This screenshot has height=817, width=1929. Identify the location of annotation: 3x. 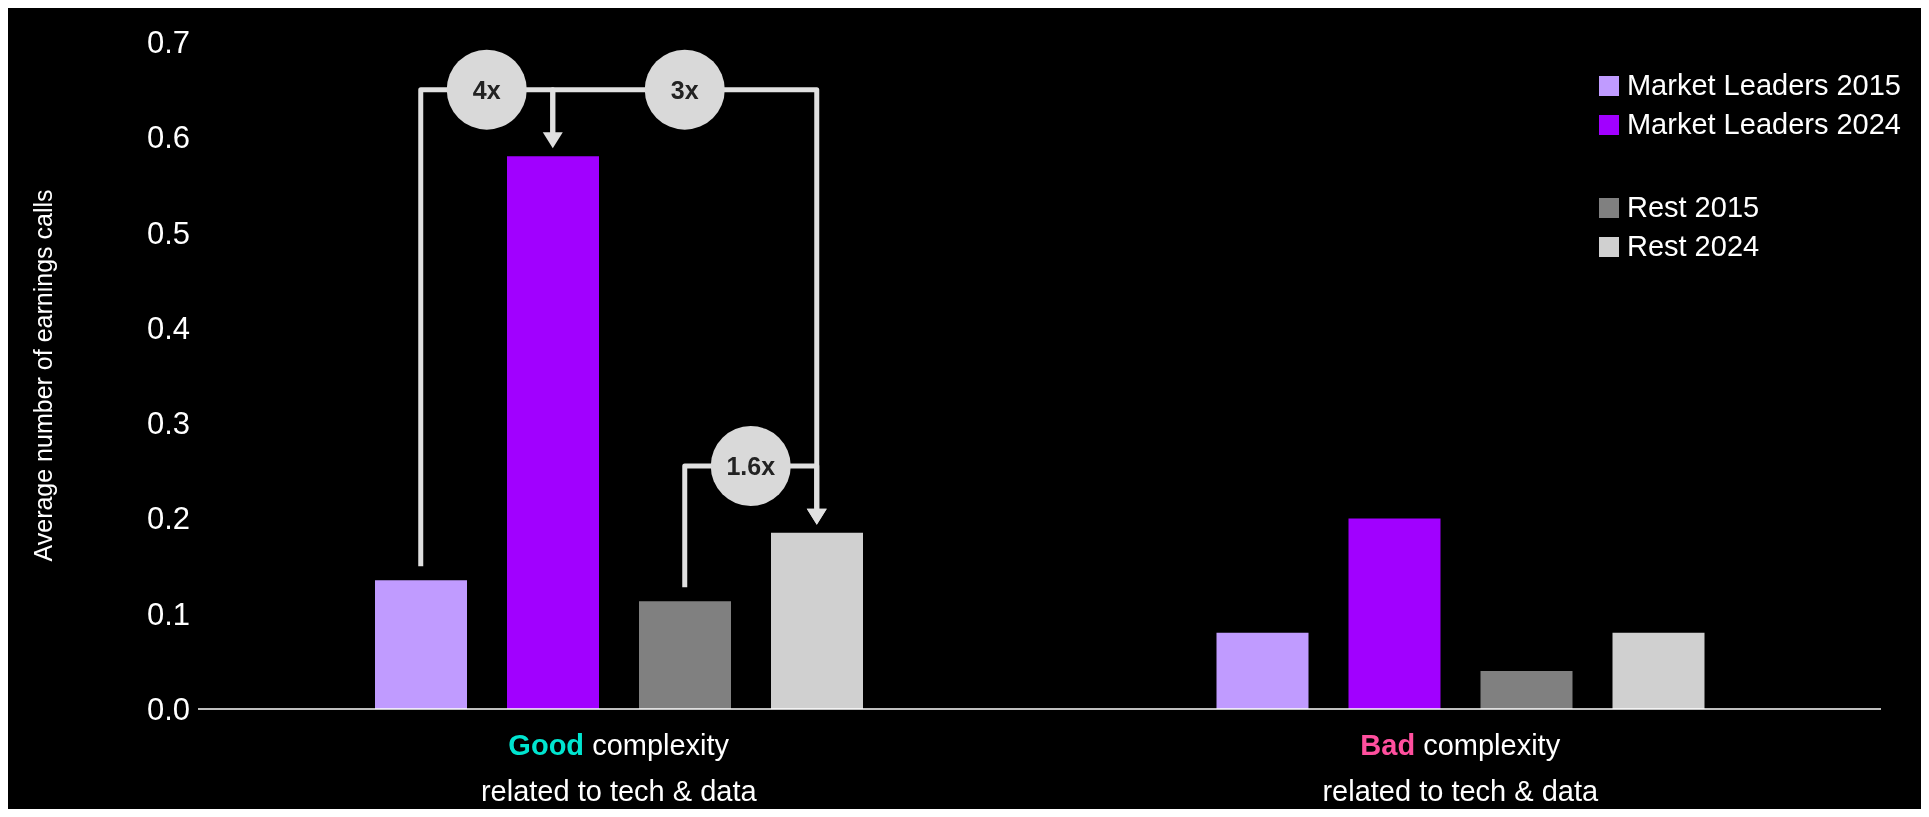
(684, 89).